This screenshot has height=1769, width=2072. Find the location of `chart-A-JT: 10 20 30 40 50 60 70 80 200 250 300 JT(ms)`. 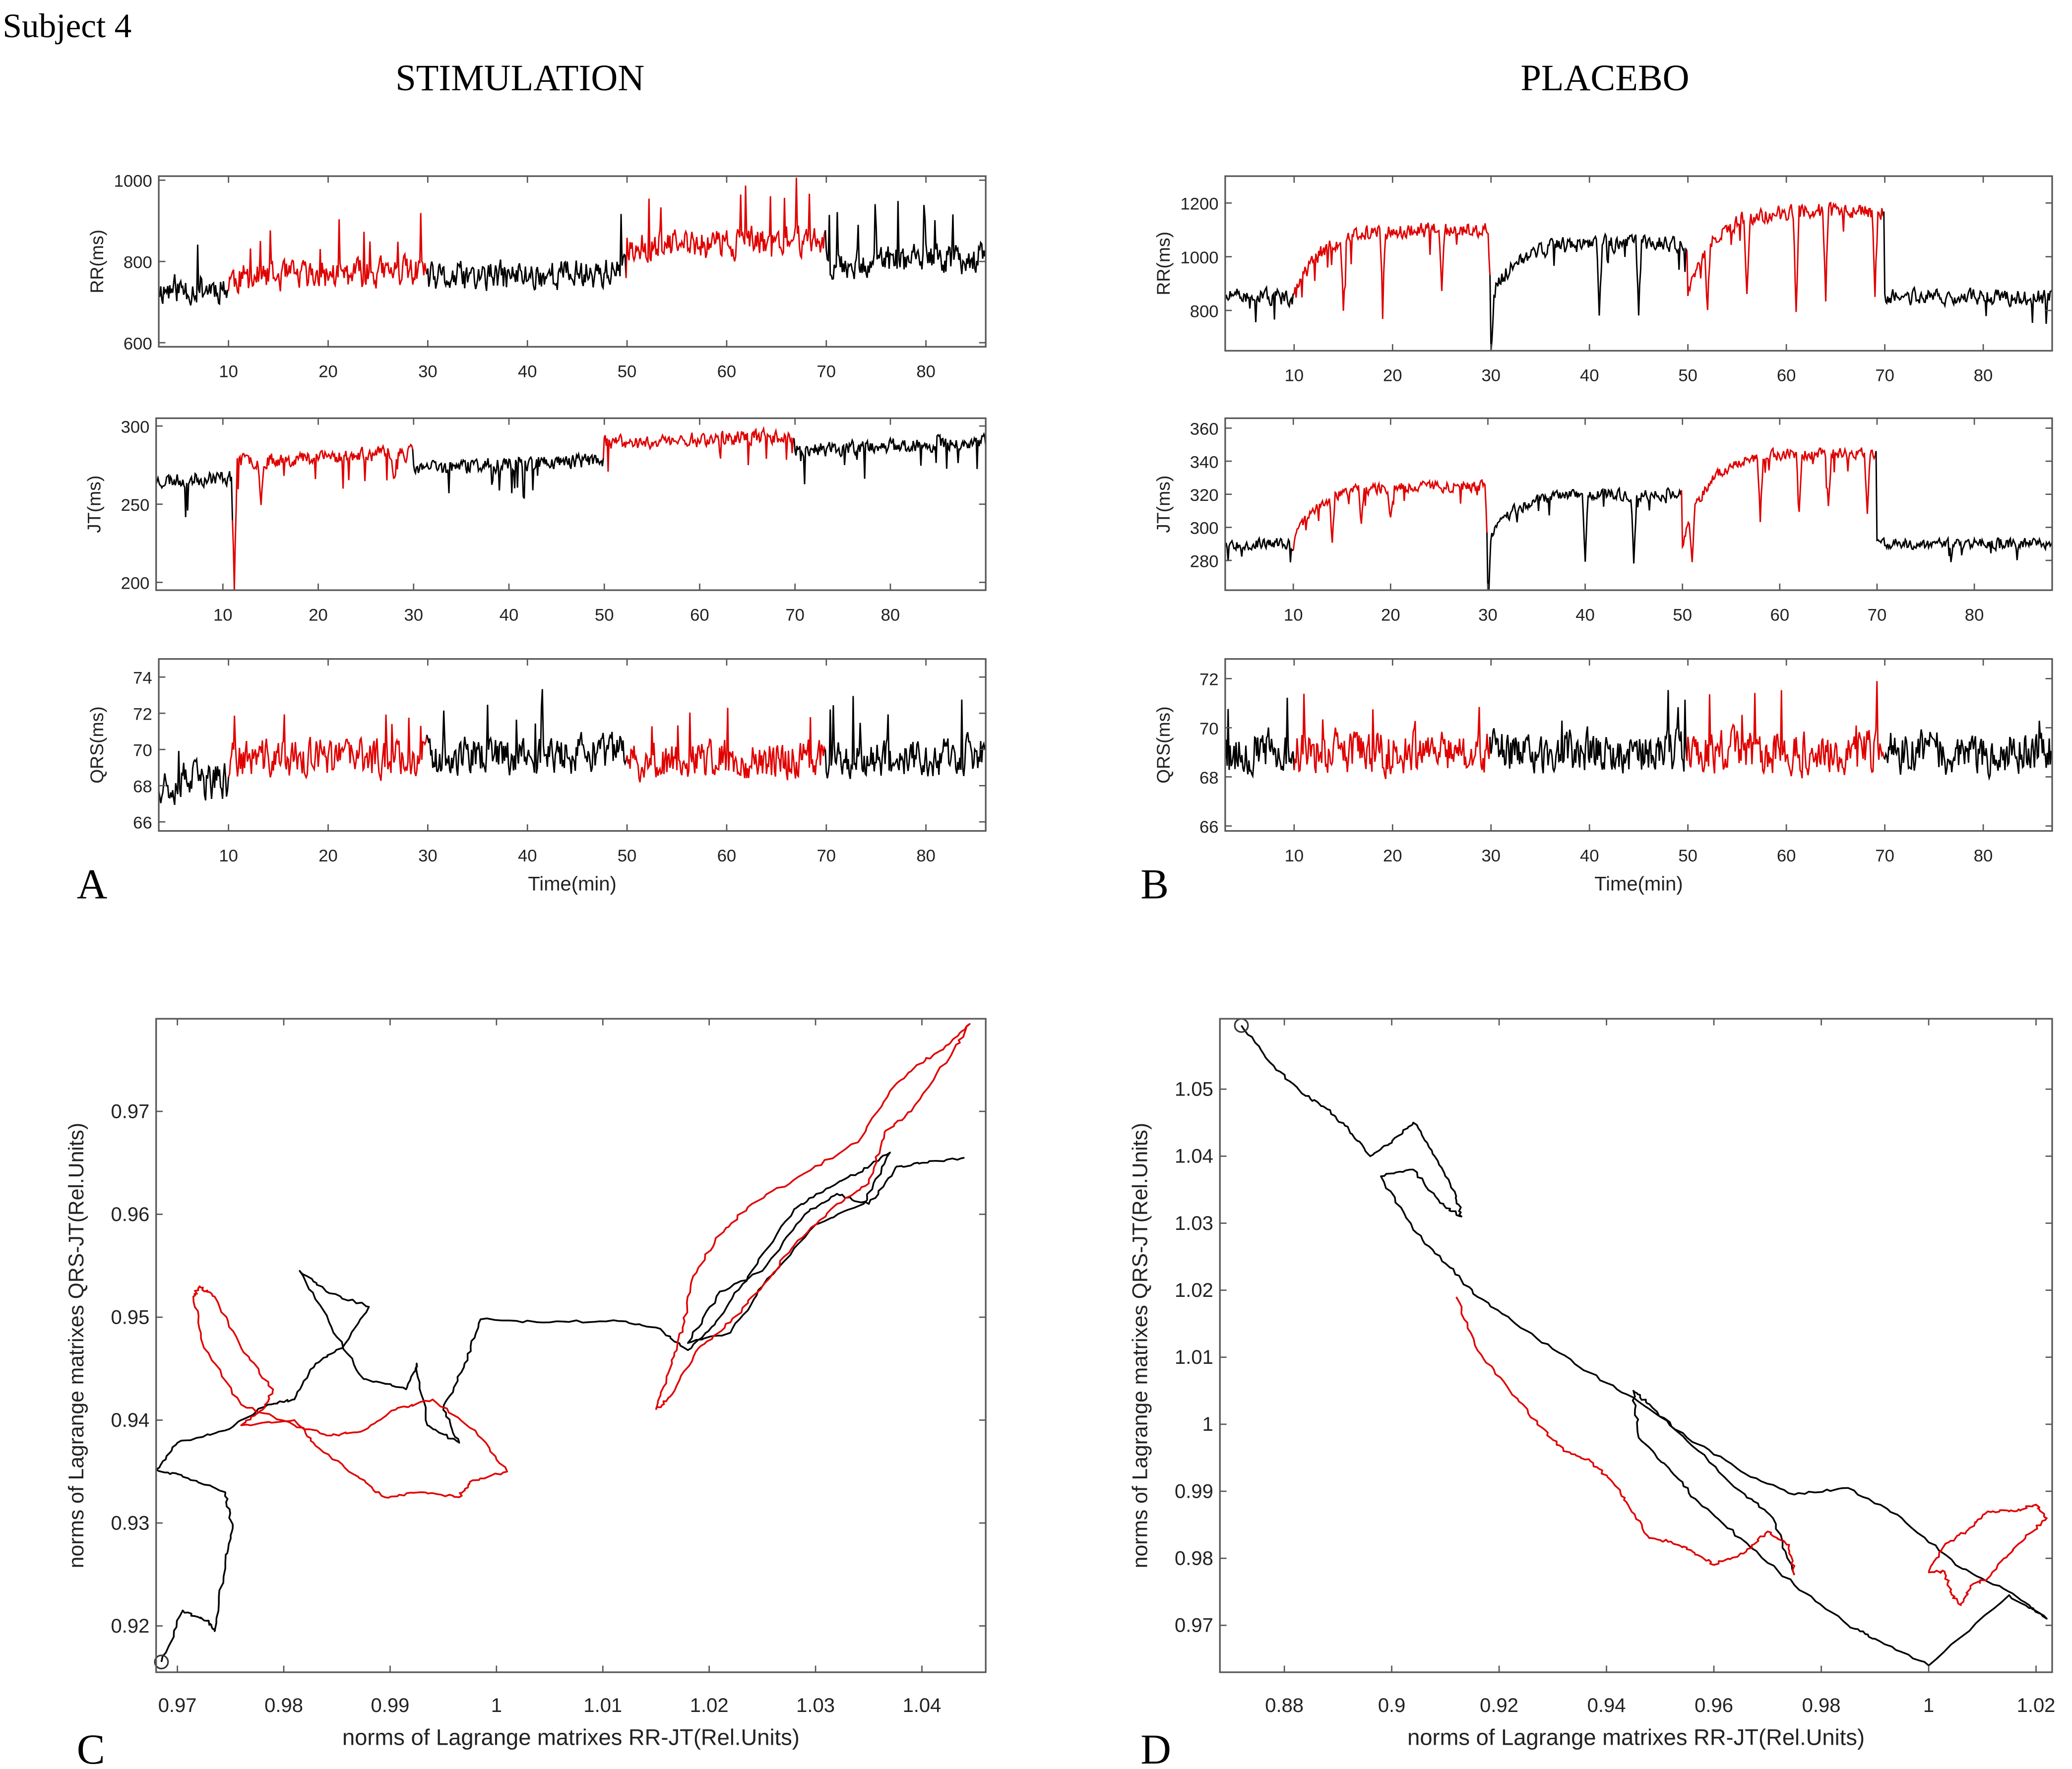

chart-A-JT: 10 20 30 40 50 60 70 80 200 250 300 JT(ms) is located at coordinates (535, 520).